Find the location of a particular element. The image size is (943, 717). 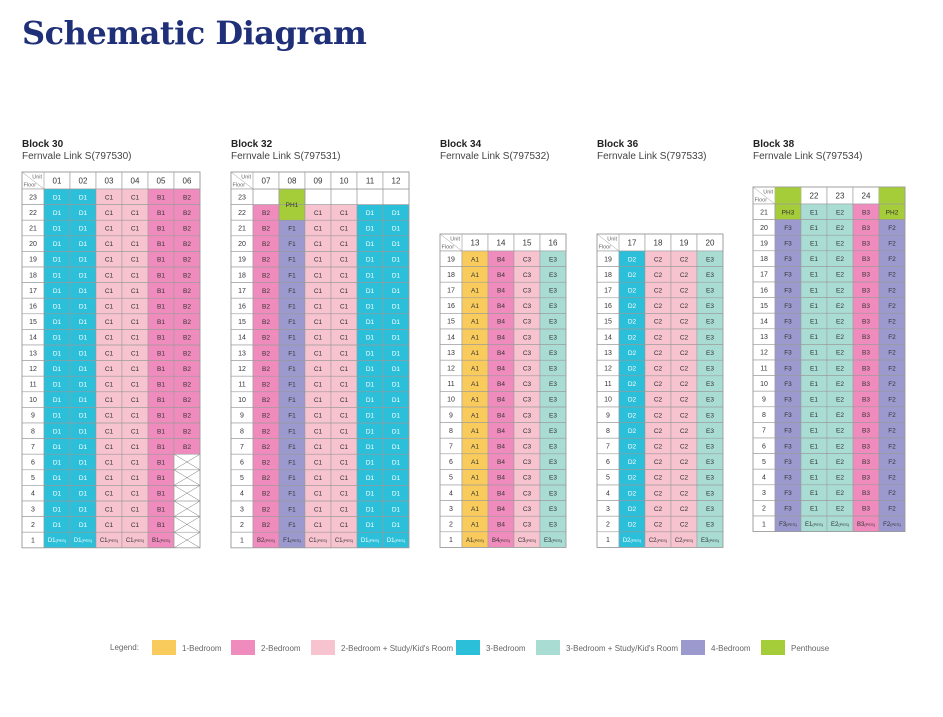

floor-number: 4 is located at coordinates (33, 494).